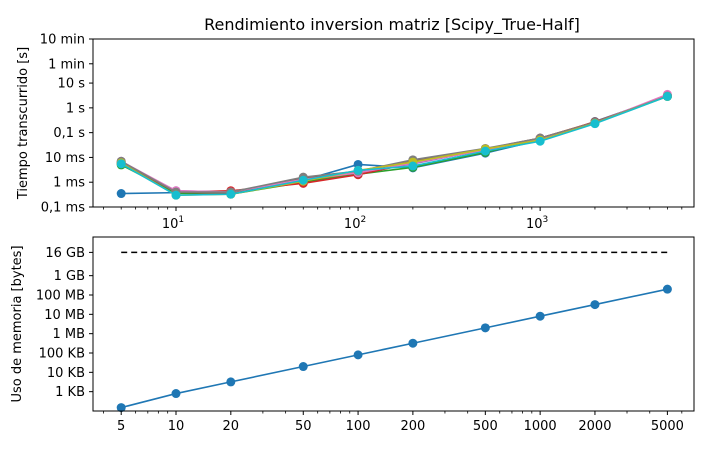 The width and height of the screenshot is (727, 450). What do you see at coordinates (393, 422) in the screenshot?
I see `memory-x-axis: 5 10 20 50 100 200 500 1000 2000 5000` at bounding box center [393, 422].